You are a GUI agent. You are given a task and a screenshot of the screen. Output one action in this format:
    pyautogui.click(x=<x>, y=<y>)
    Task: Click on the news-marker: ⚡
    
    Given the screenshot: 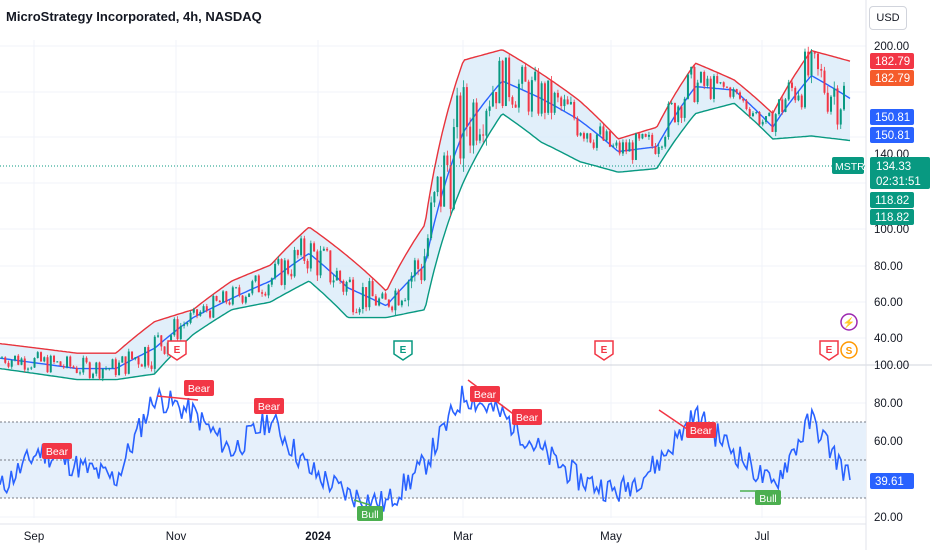 What is the action you would take?
    pyautogui.click(x=849, y=322)
    